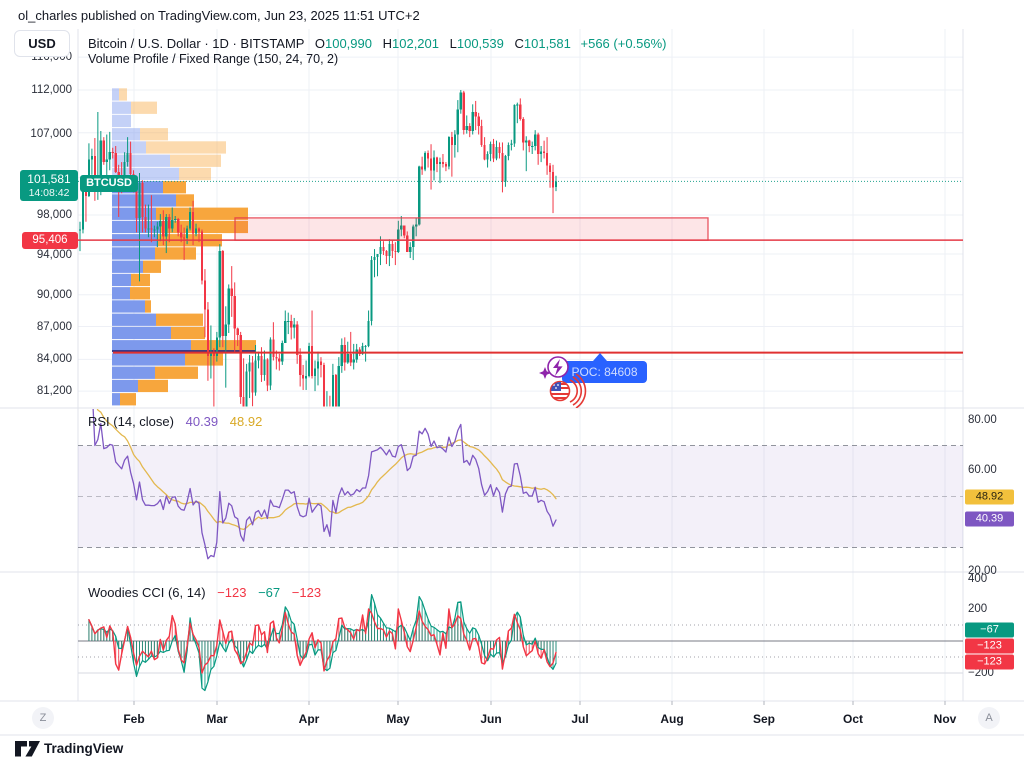 The height and width of the screenshot is (766, 1024). I want to click on cci-legend-title: Woodies CCI (6, 14), so click(147, 592).